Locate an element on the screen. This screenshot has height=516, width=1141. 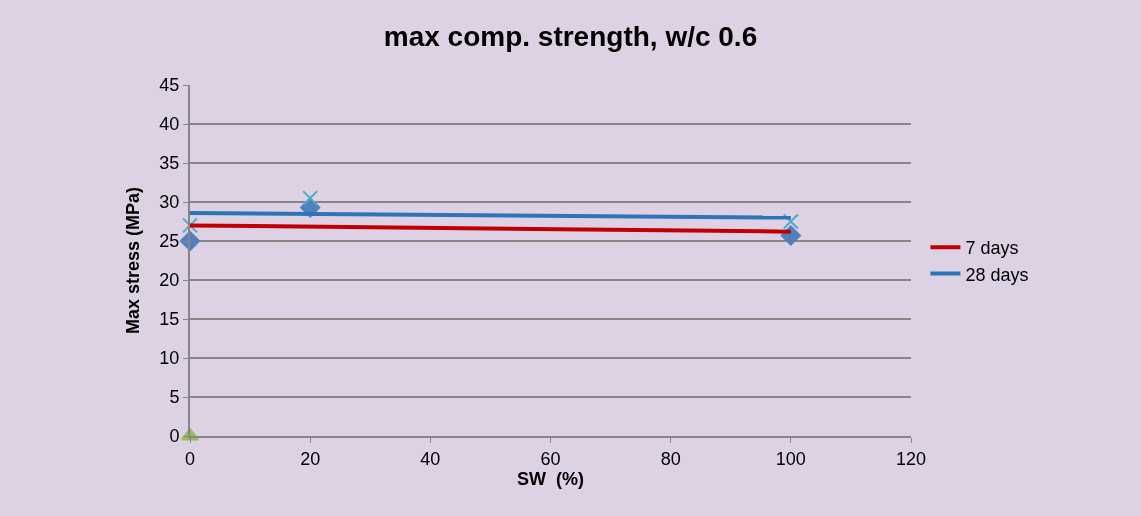
chart-title: max comp. strength, w/c 0.6 is located at coordinates (570, 36).